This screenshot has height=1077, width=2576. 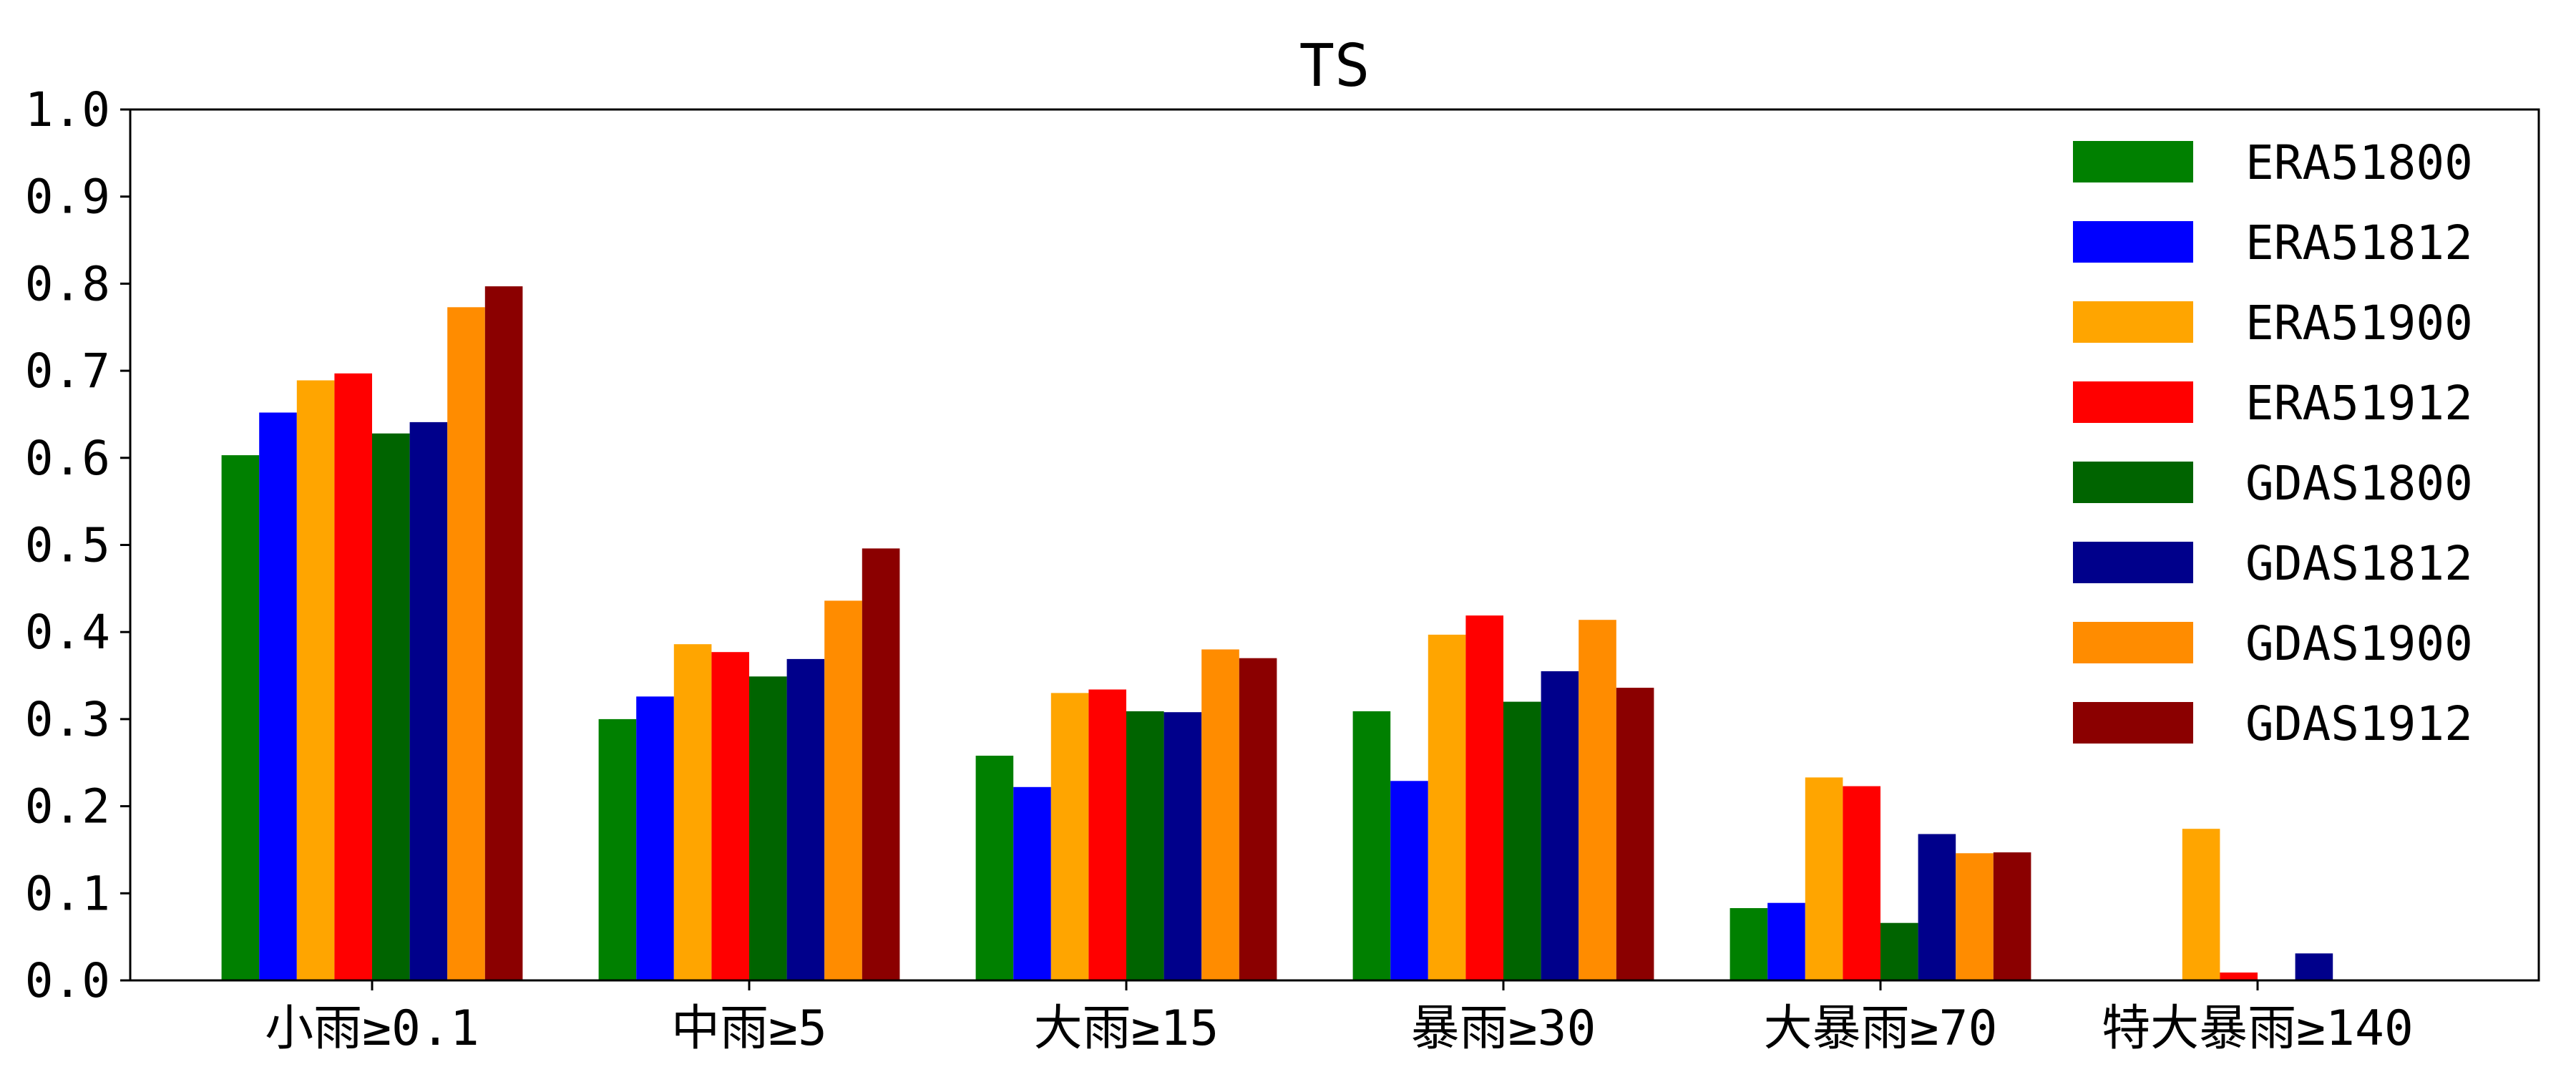 What do you see at coordinates (2133, 242) in the screenshot?
I see `legend-swatch-era51812` at bounding box center [2133, 242].